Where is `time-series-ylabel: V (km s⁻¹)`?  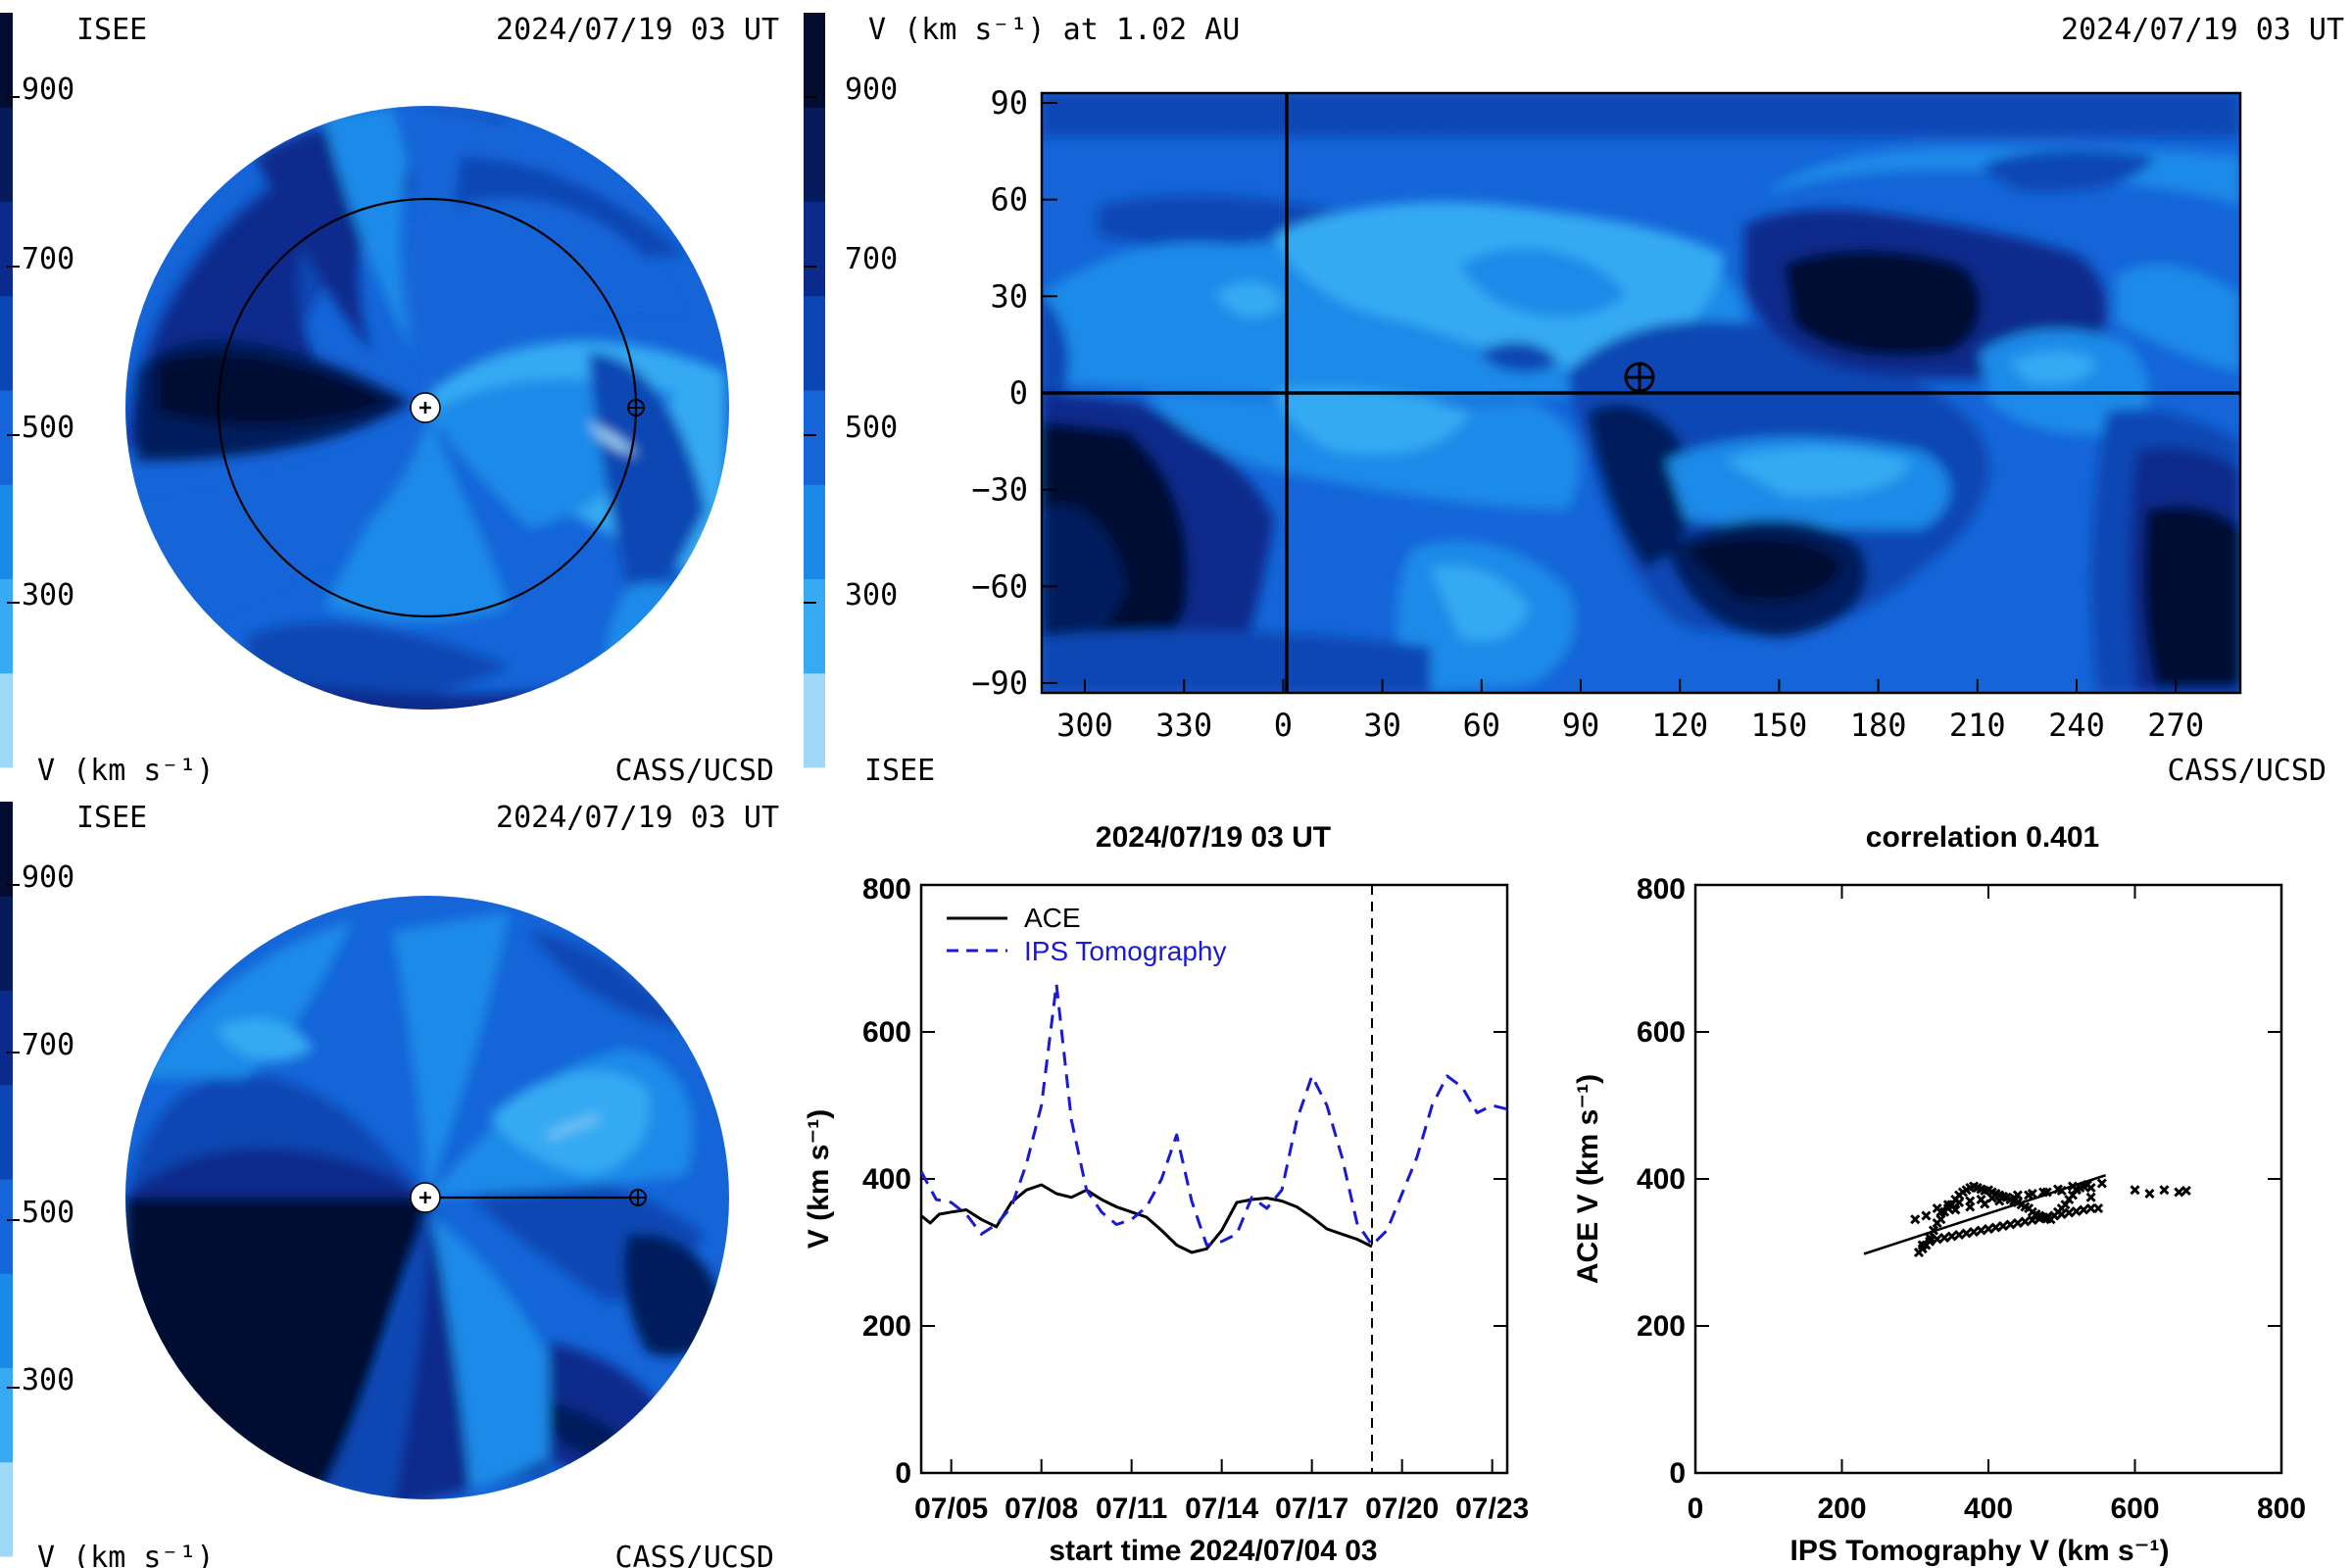 time-series-ylabel: V (km s⁻¹) is located at coordinates (819, 1179).